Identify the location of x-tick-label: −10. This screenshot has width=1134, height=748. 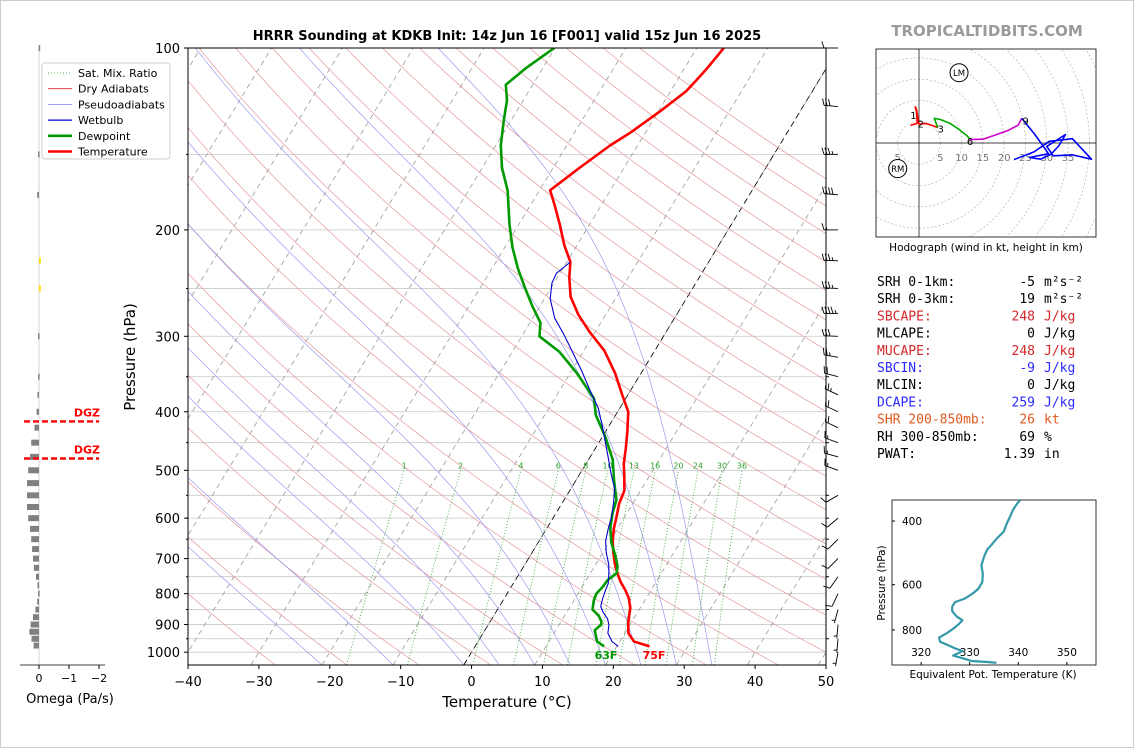
(400, 682).